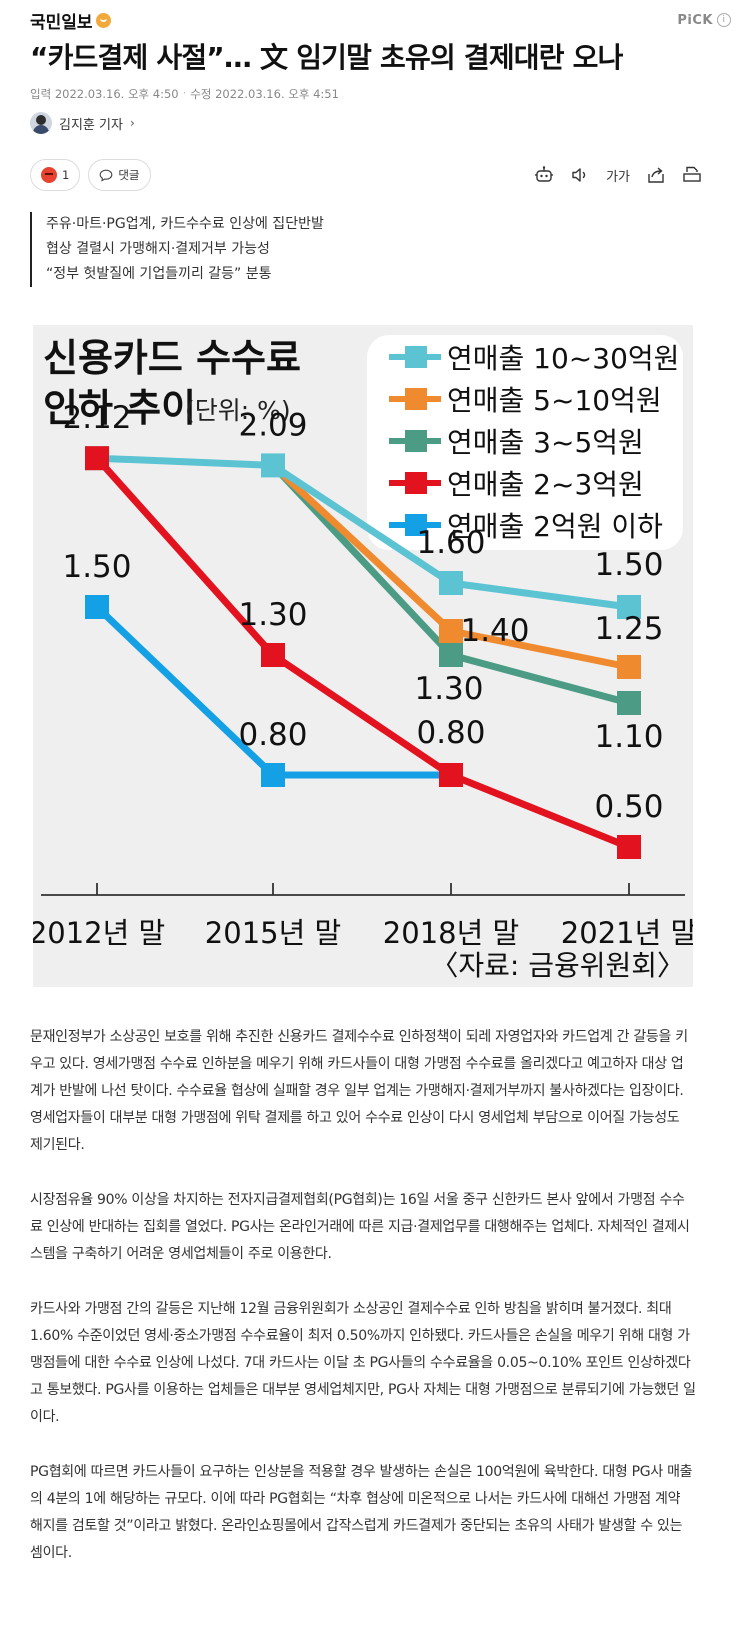  Describe the element at coordinates (185, 224) in the screenshot. I see `summary-line: 주유·마트·PG업계, 카드수수료 인상에 집단반발` at that location.